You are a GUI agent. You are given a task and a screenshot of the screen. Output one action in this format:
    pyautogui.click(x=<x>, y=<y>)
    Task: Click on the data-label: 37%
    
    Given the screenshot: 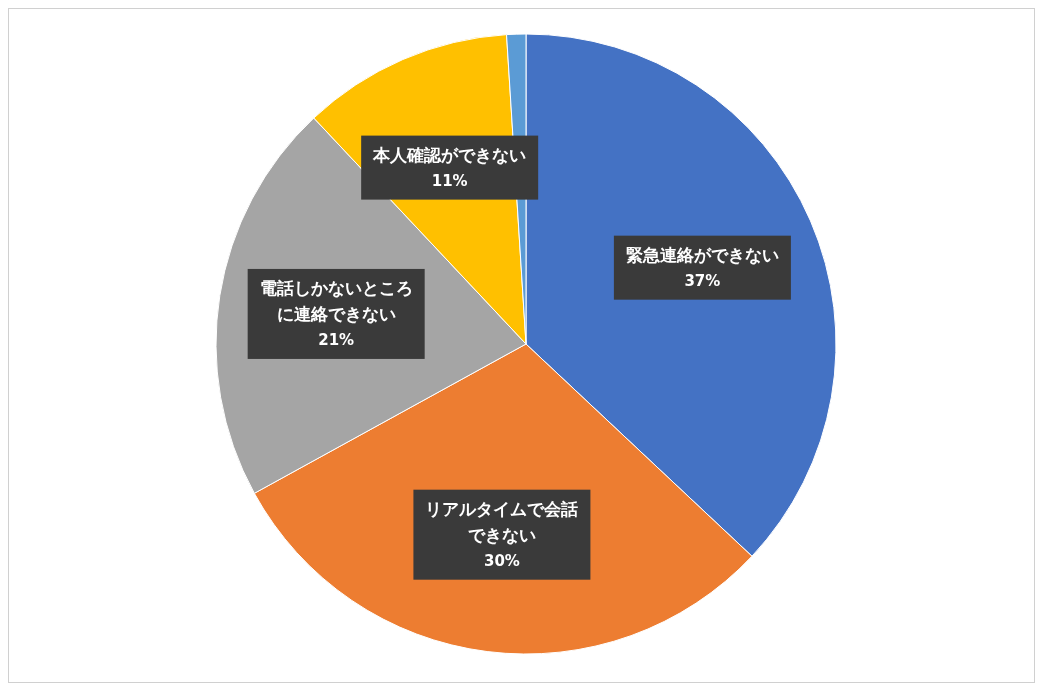 What is the action you would take?
    pyautogui.click(x=702, y=280)
    